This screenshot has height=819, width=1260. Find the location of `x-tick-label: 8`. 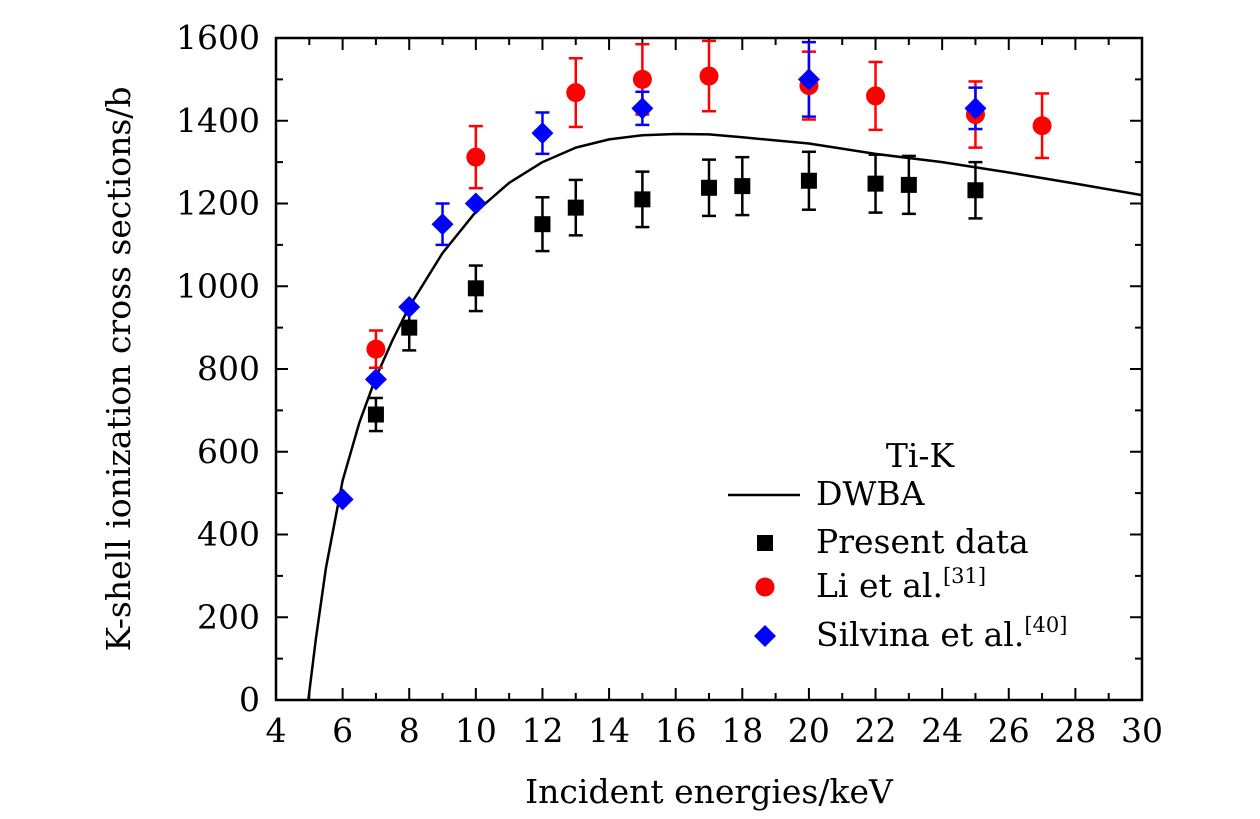

x-tick-label: 8 is located at coordinates (409, 730).